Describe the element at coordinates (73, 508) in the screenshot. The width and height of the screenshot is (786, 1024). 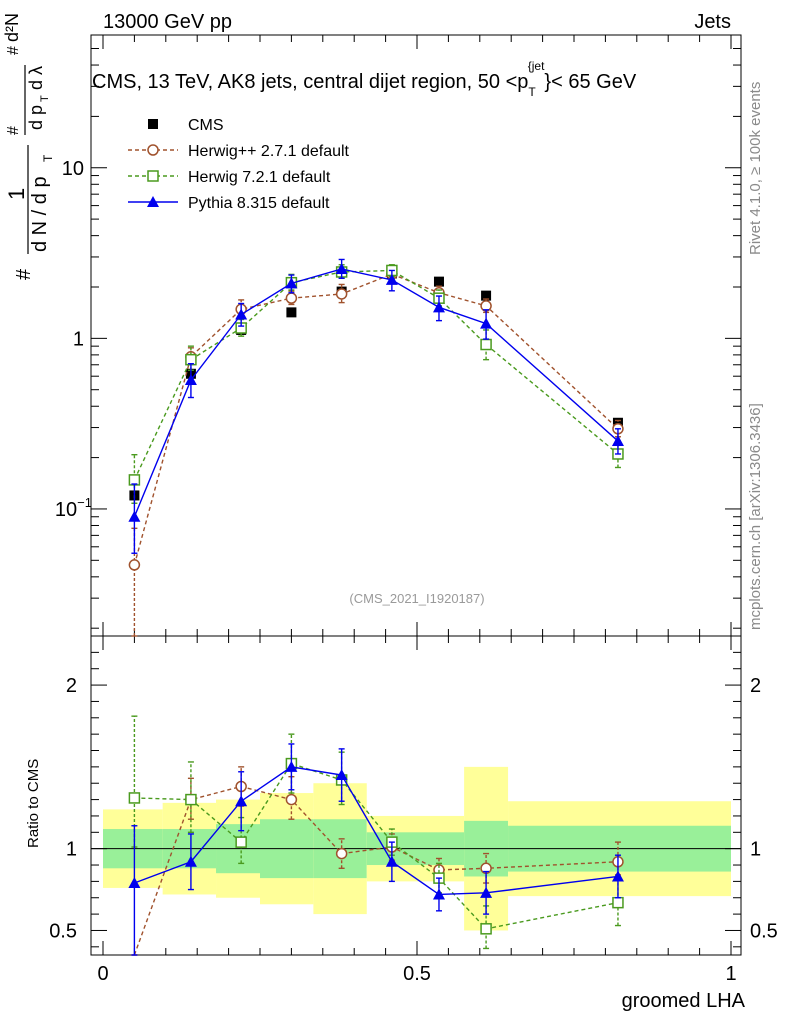
I see `y-tick-label-main: 10−1` at that location.